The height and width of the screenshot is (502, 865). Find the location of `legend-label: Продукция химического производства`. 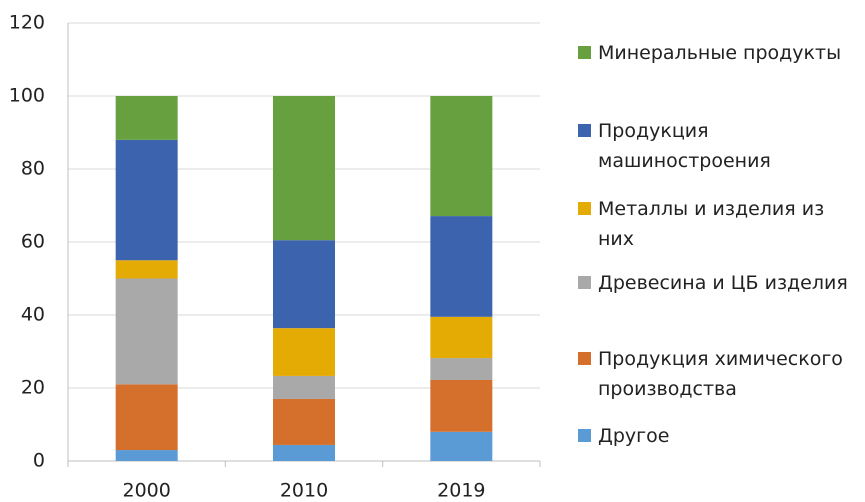

legend-label: Продукция химического производства is located at coordinates (720, 374).